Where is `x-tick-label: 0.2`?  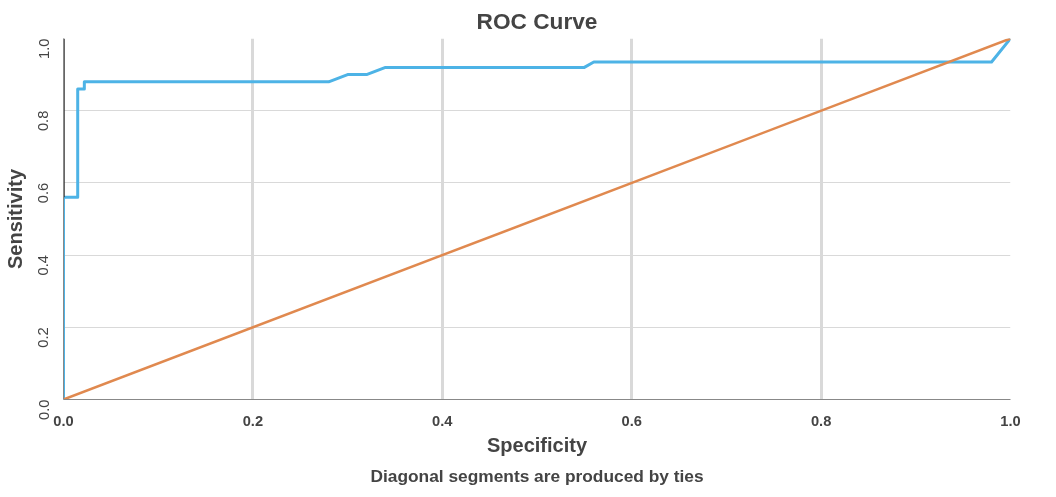
x-tick-label: 0.2 is located at coordinates (253, 420).